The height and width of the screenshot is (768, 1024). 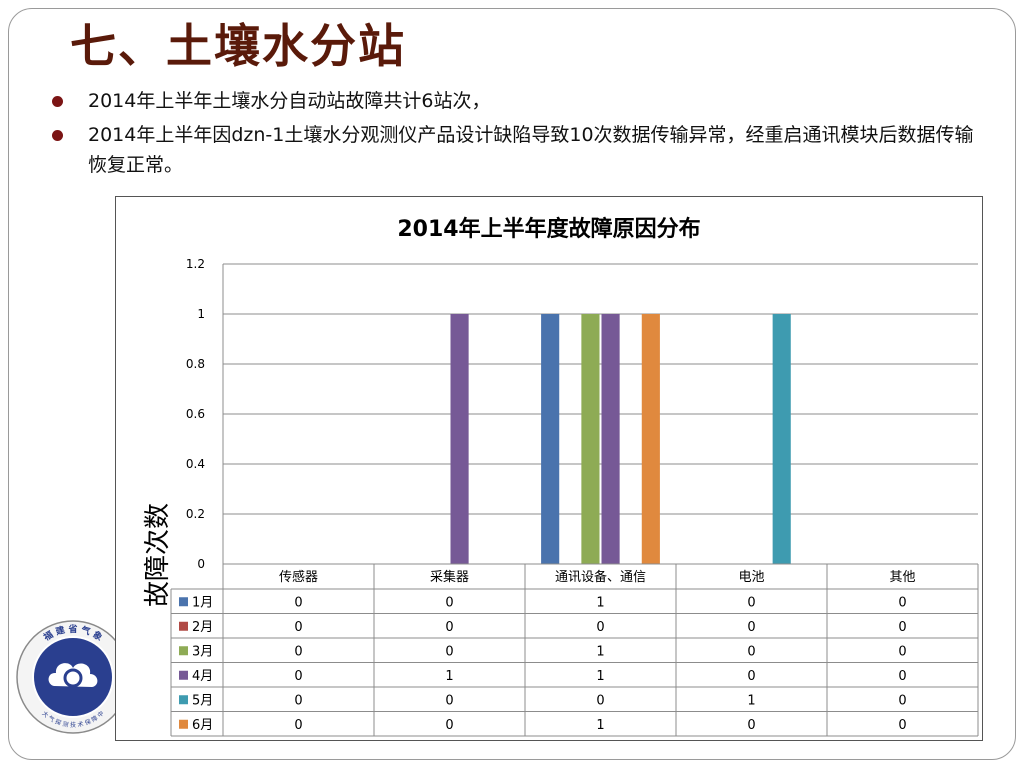 What do you see at coordinates (201, 314) in the screenshot?
I see `y-tick-label: 1` at bounding box center [201, 314].